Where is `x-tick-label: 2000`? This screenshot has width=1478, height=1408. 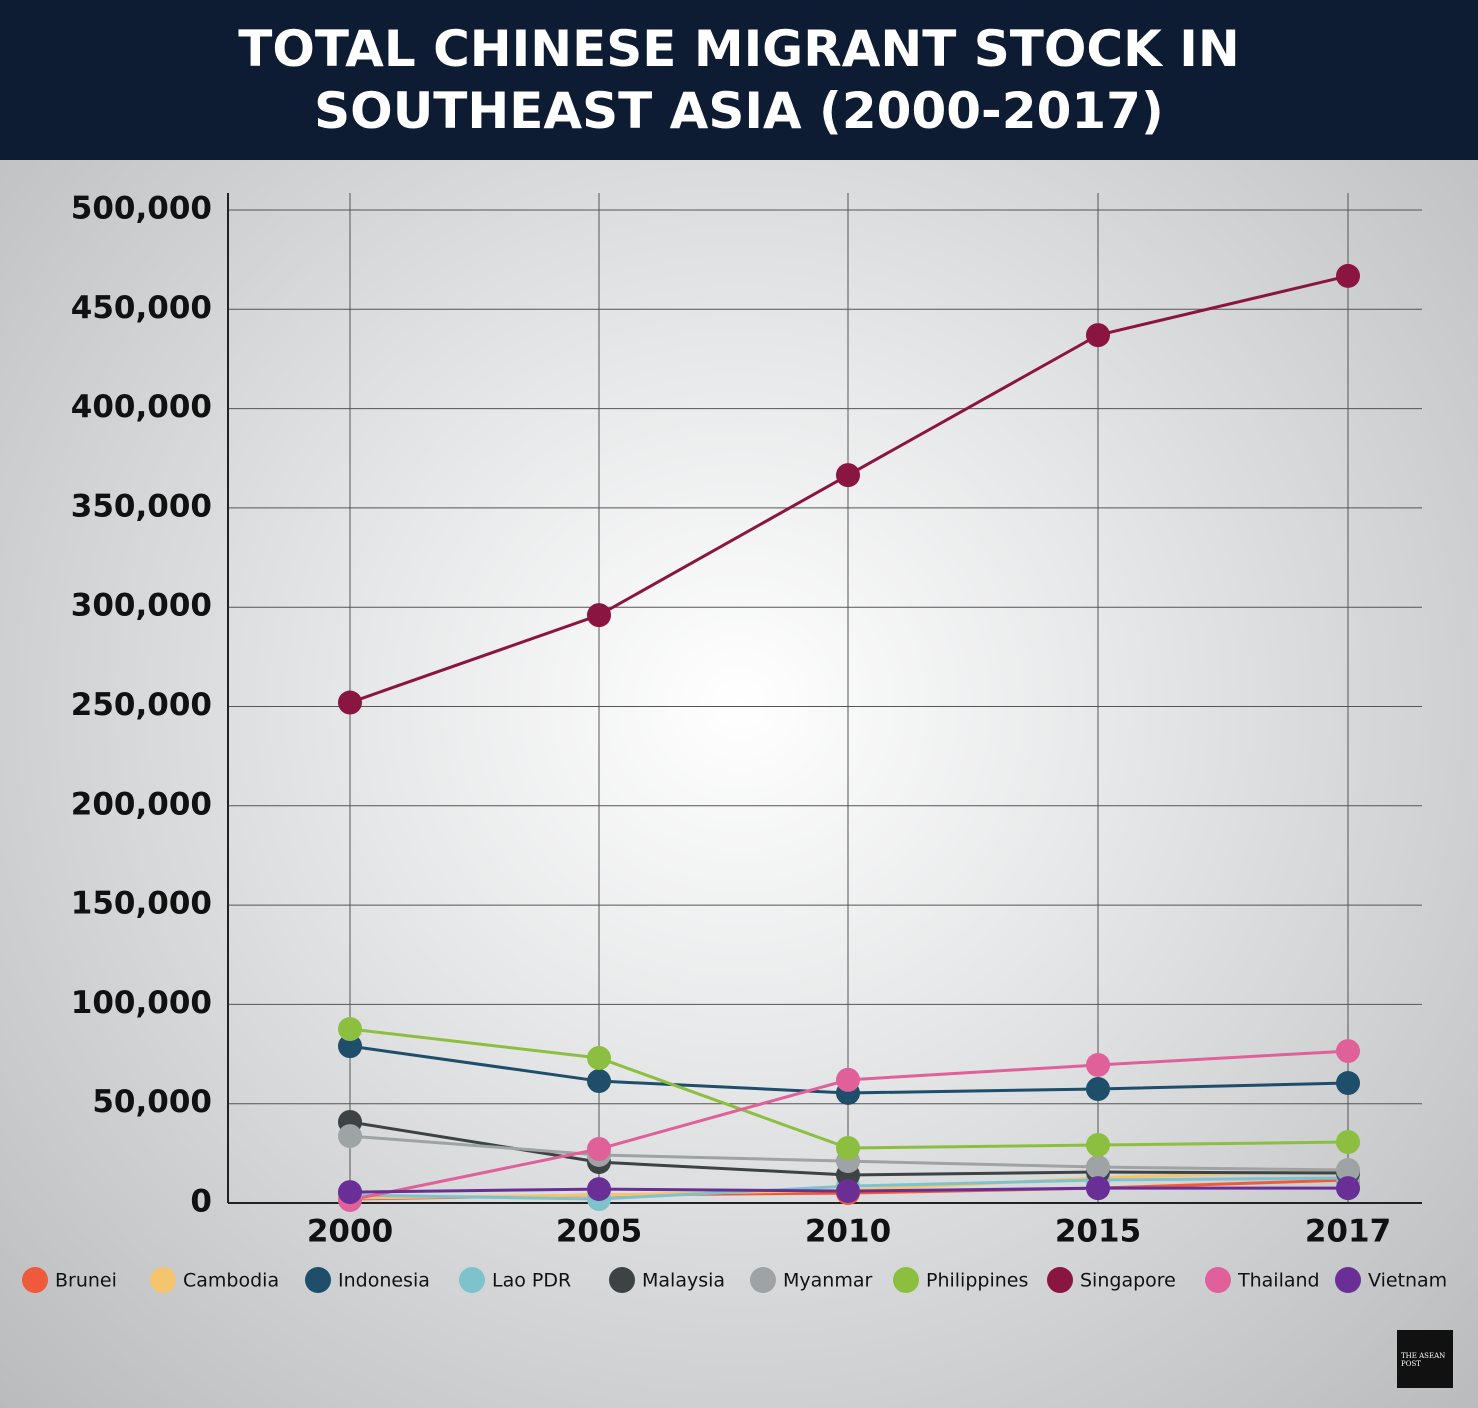 x-tick-label: 2000 is located at coordinates (350, 1232).